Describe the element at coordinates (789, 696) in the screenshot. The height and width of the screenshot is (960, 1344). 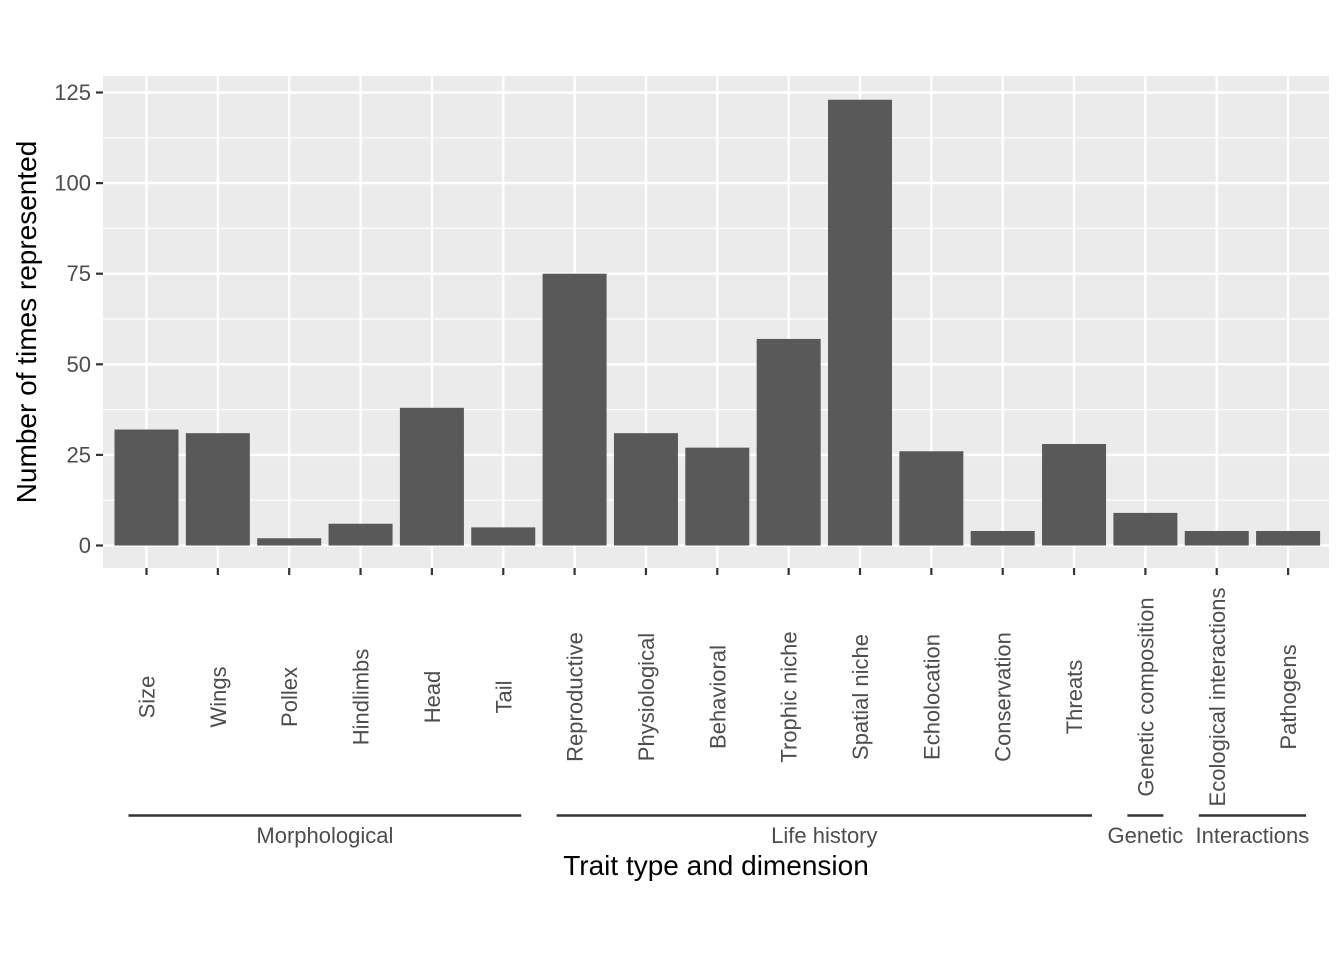
I see `x-tick-label: Trophic niche` at that location.